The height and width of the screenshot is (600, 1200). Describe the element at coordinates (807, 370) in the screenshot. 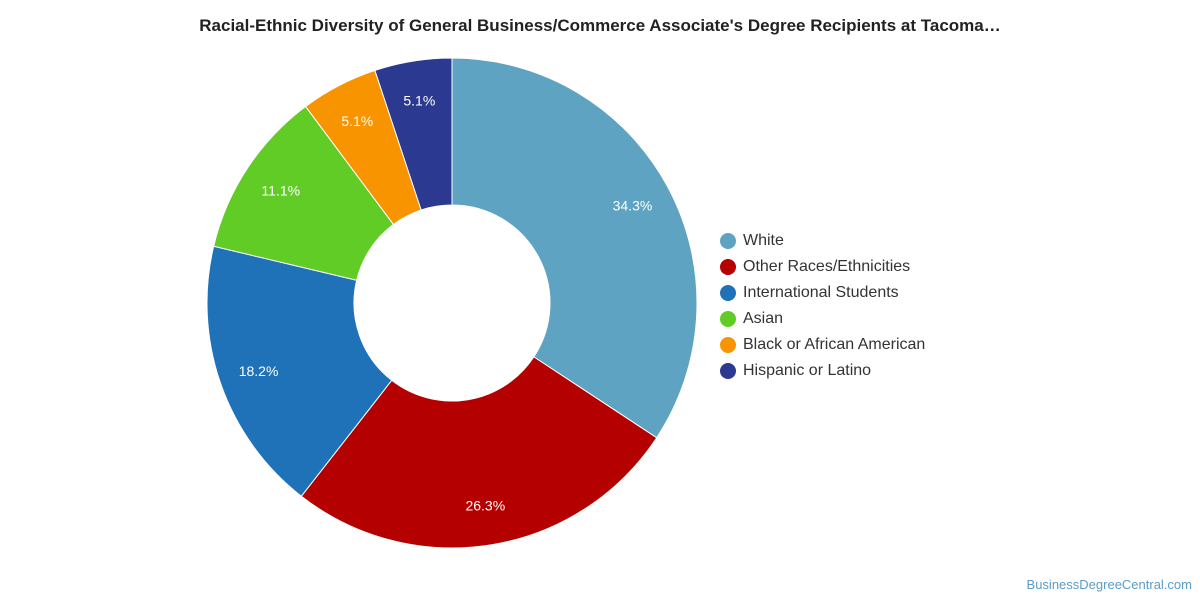

I see `legend-label: Hispanic or Latino` at that location.